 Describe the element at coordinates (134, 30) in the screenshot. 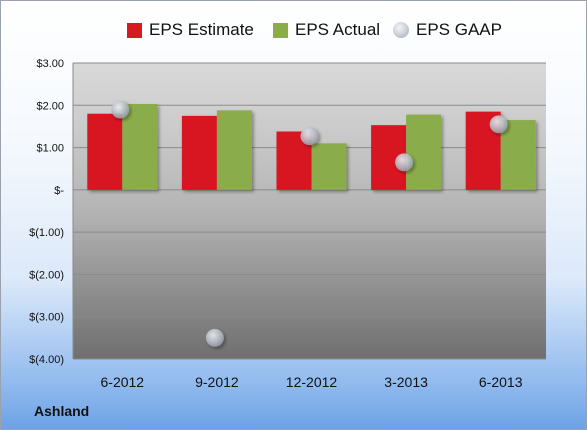

I see `legend-estimate-swatch` at that location.